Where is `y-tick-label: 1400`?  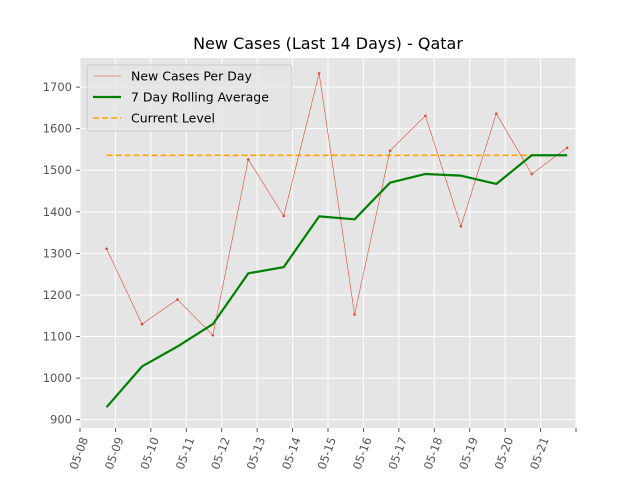
y-tick-label: 1400 is located at coordinates (57, 212).